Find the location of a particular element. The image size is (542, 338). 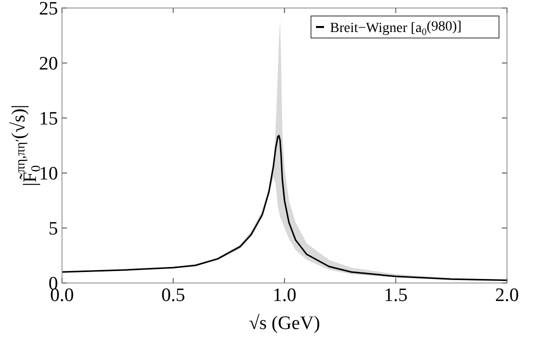

x-tick-label: 0.5 is located at coordinates (173, 295).